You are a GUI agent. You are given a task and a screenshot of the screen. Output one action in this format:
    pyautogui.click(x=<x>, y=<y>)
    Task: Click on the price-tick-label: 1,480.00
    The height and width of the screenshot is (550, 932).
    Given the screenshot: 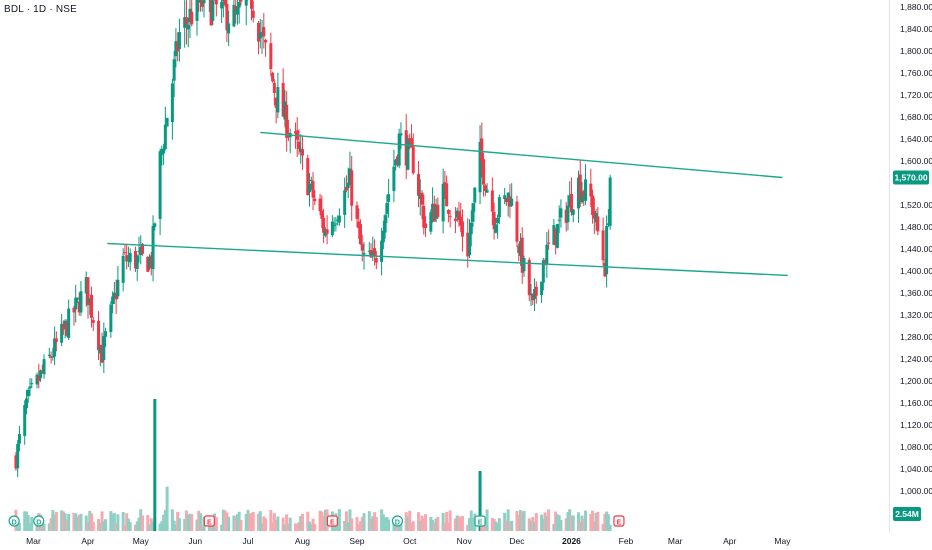 What is the action you would take?
    pyautogui.click(x=916, y=227)
    